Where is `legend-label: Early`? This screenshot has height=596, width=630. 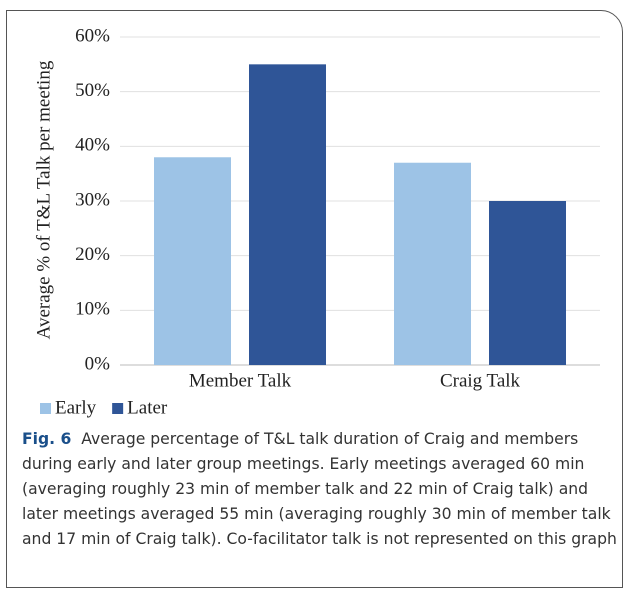 legend-label: Early is located at coordinates (76, 407).